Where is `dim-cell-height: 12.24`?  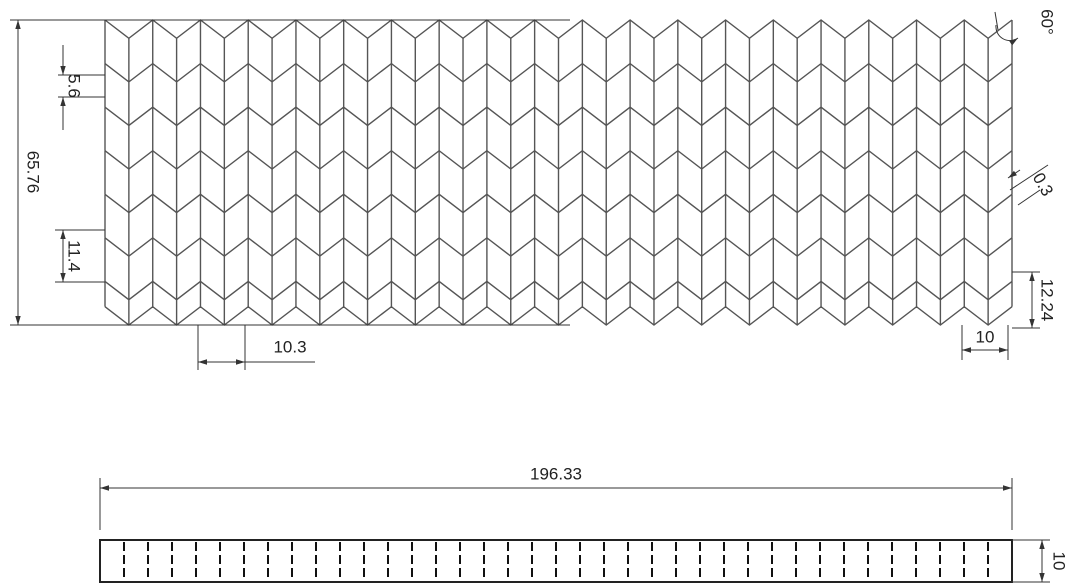 dim-cell-height: 12.24 is located at coordinates (1034, 300).